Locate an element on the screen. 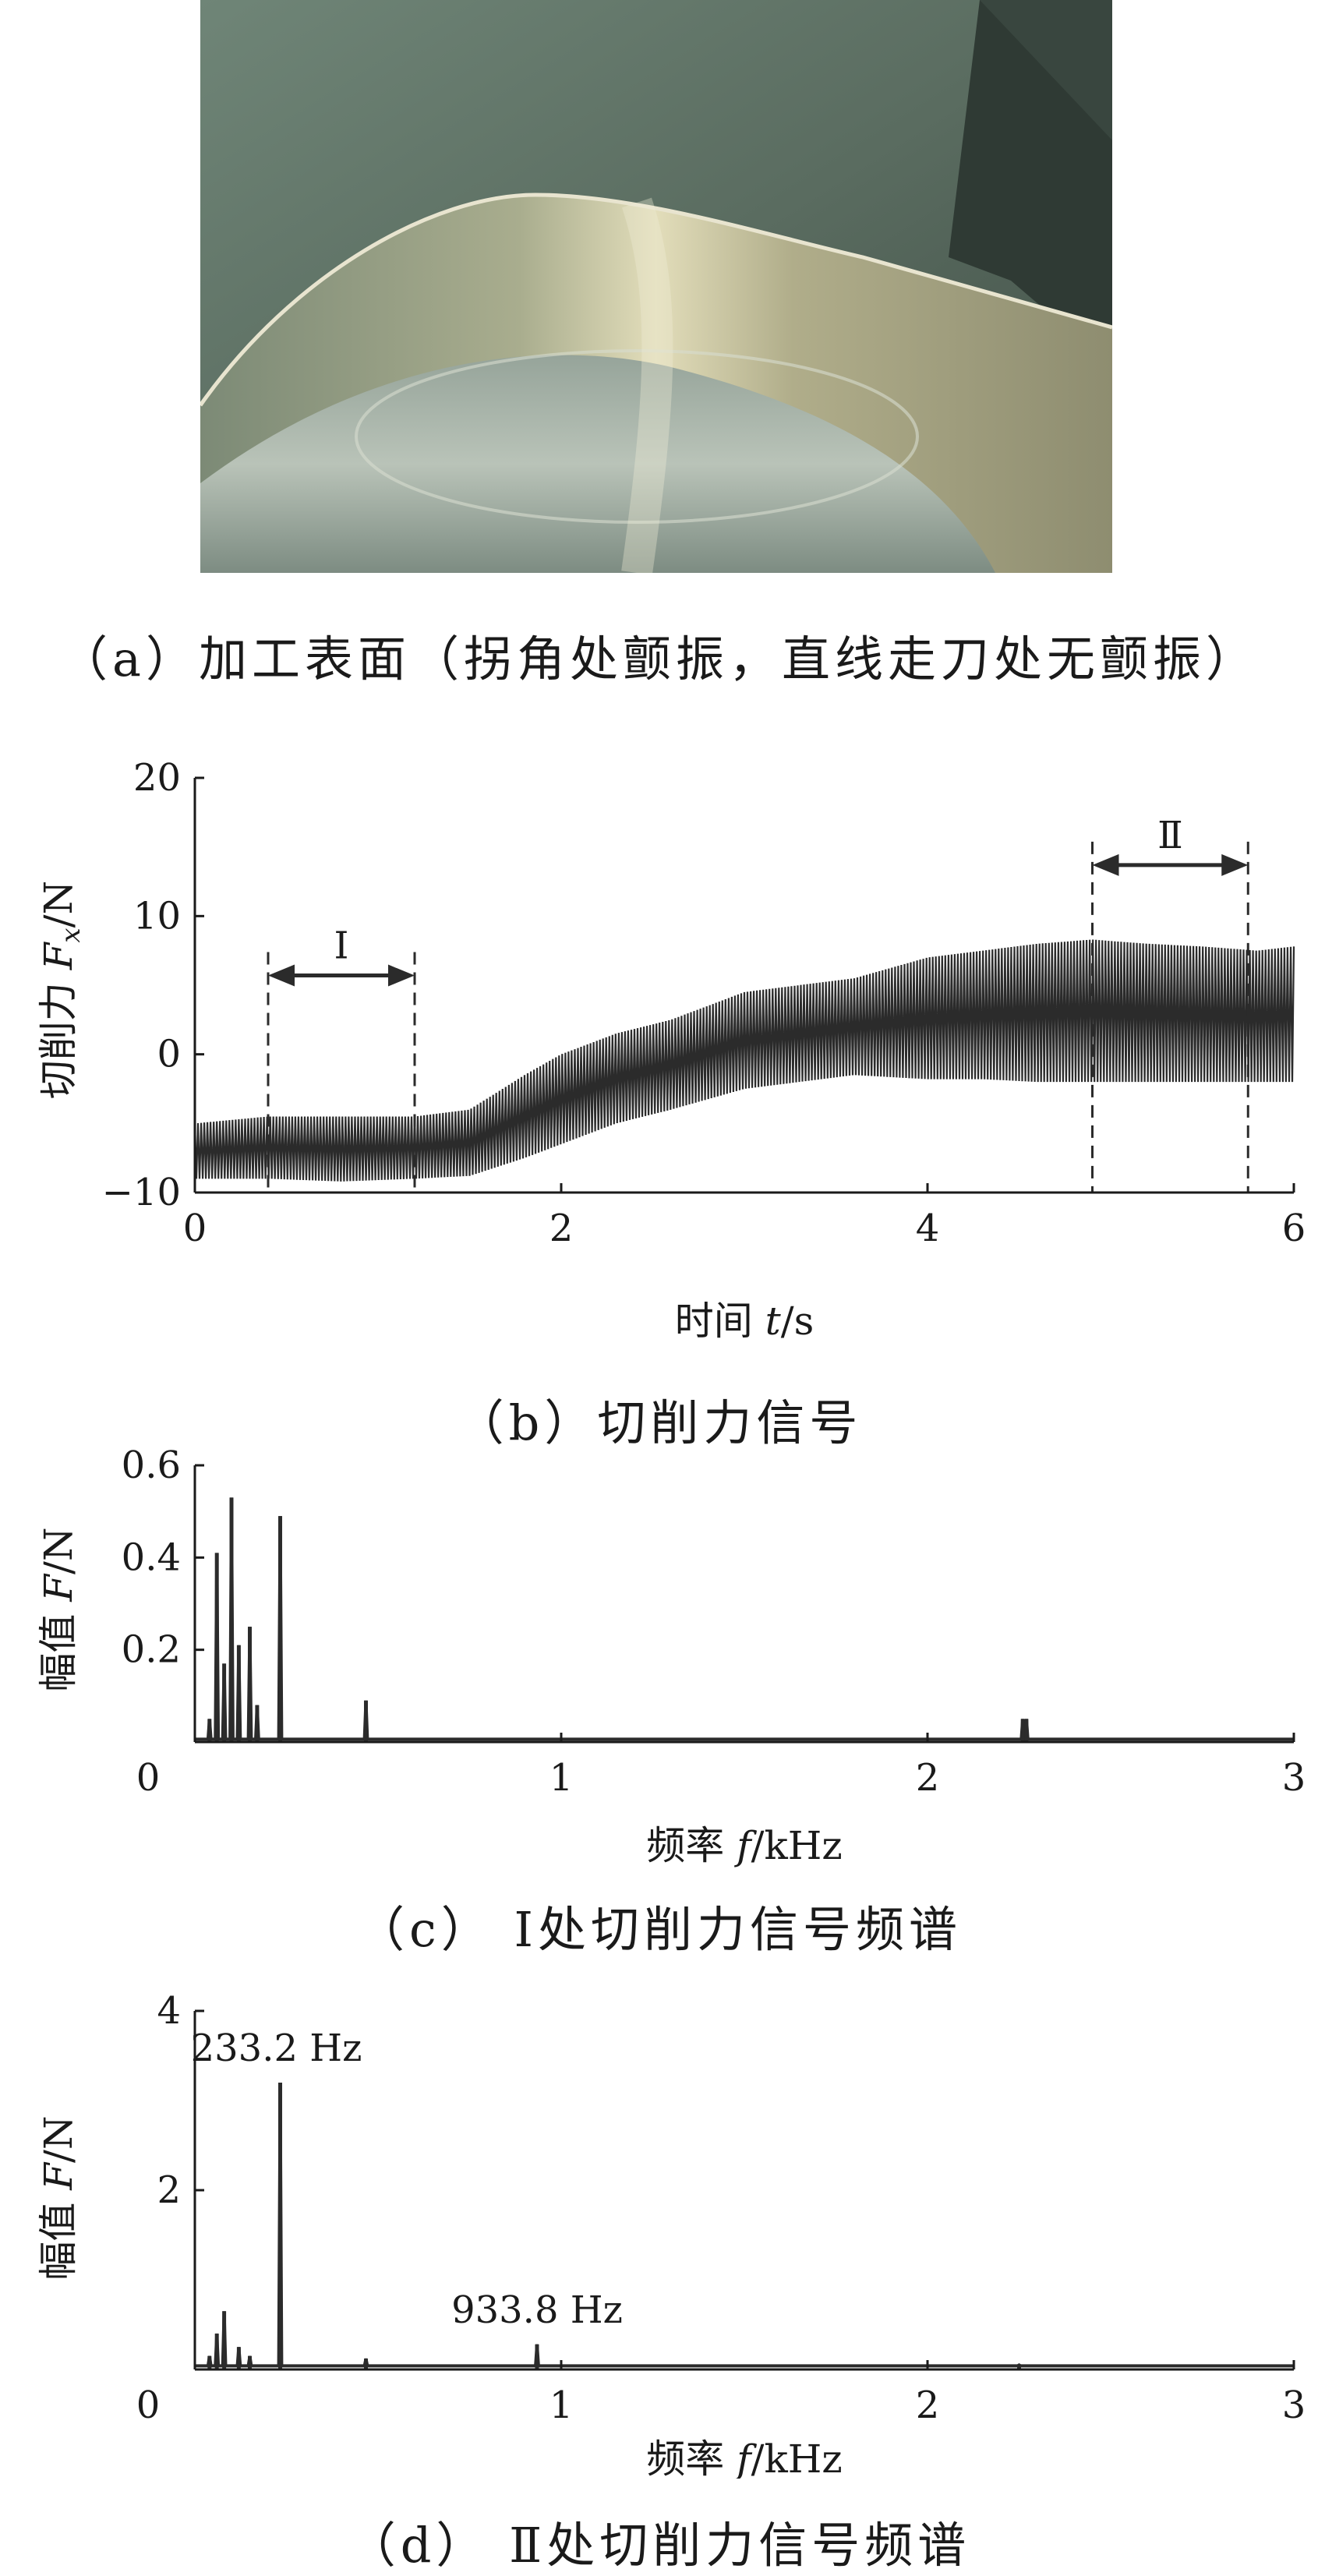  chart-d-x-tick-label: 3 is located at coordinates (1294, 2405).